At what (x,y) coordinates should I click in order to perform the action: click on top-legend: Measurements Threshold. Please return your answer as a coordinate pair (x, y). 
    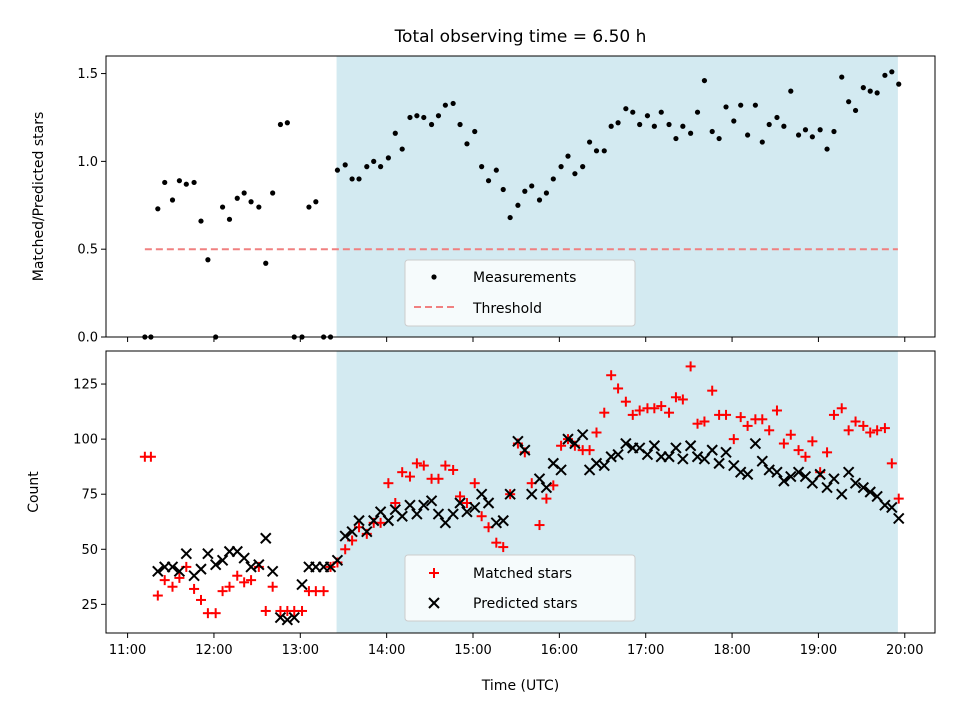
    Looking at the image, I should click on (520, 293).